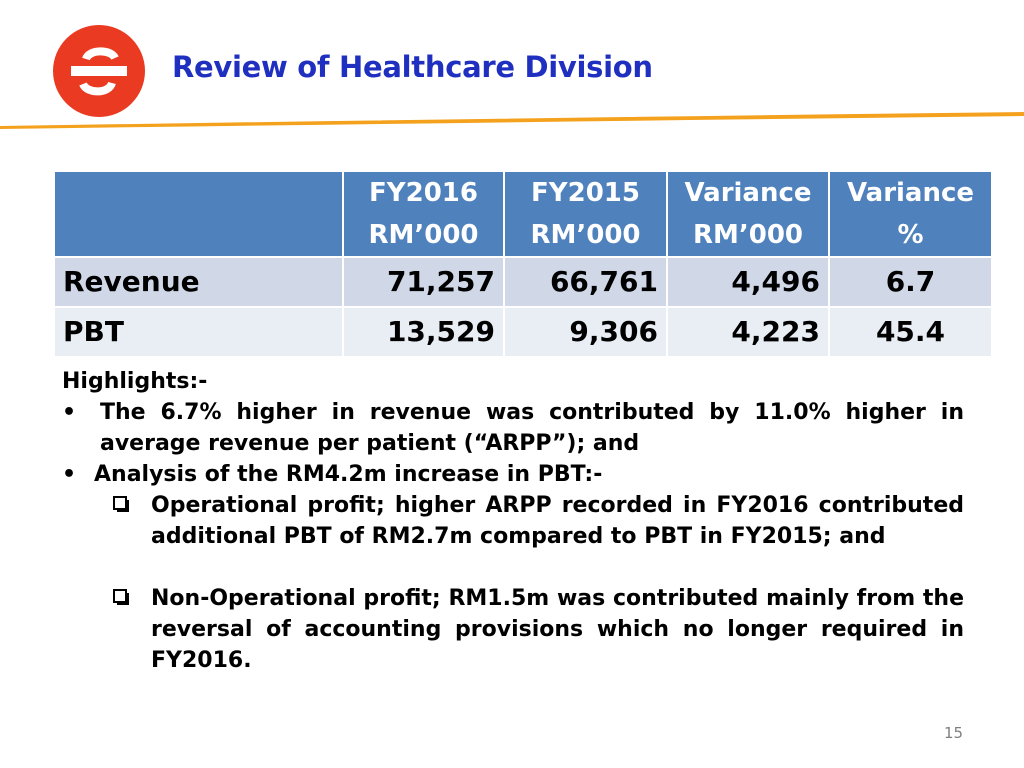 The height and width of the screenshot is (768, 1024). Describe the element at coordinates (910, 282) in the screenshot. I see `table-cell: 6.7` at that location.